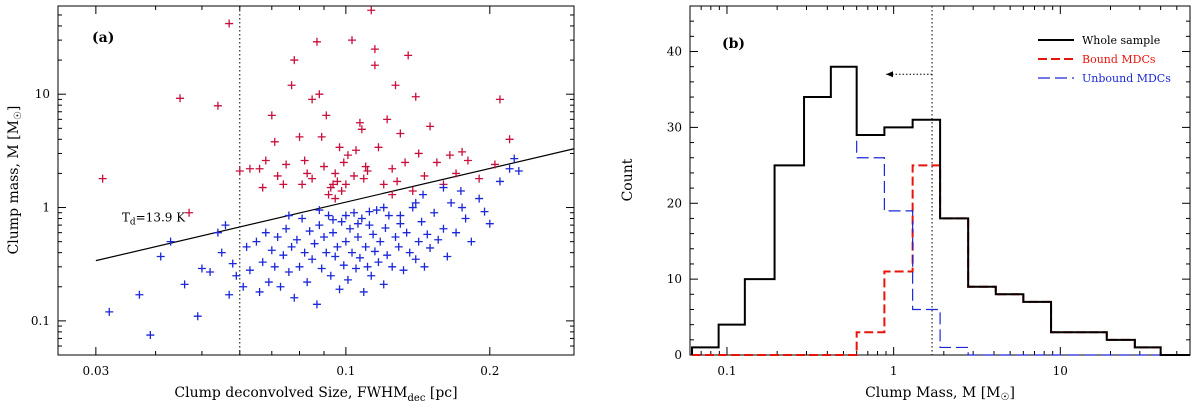  What do you see at coordinates (674, 279) in the screenshot?
I see `y-tick-label: 10` at bounding box center [674, 279].